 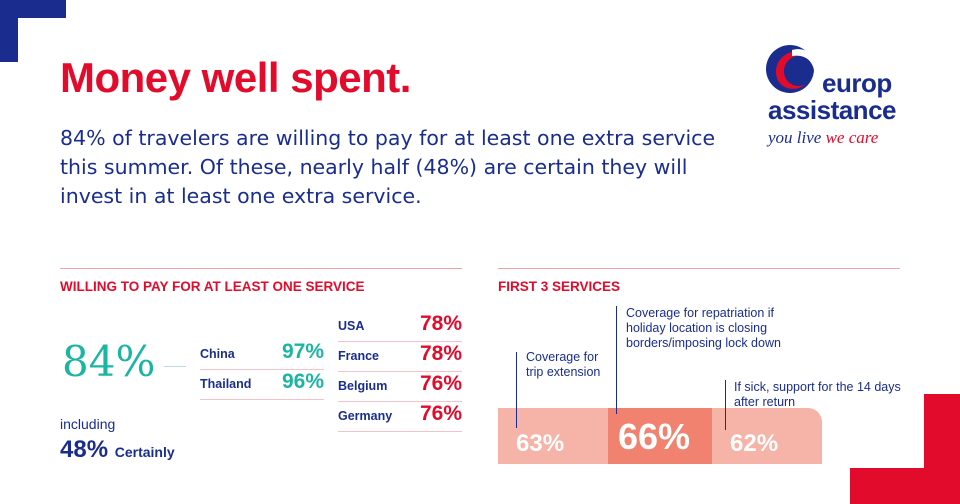 What do you see at coordinates (400, 417) in the screenshot?
I see `country-row: Germany 76%` at bounding box center [400, 417].